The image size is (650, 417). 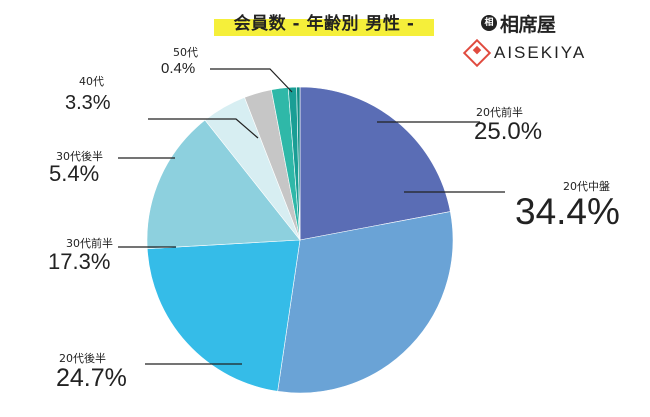 I want to click on label-name-20s-mid: 20代中盤, so click(x=586, y=186).